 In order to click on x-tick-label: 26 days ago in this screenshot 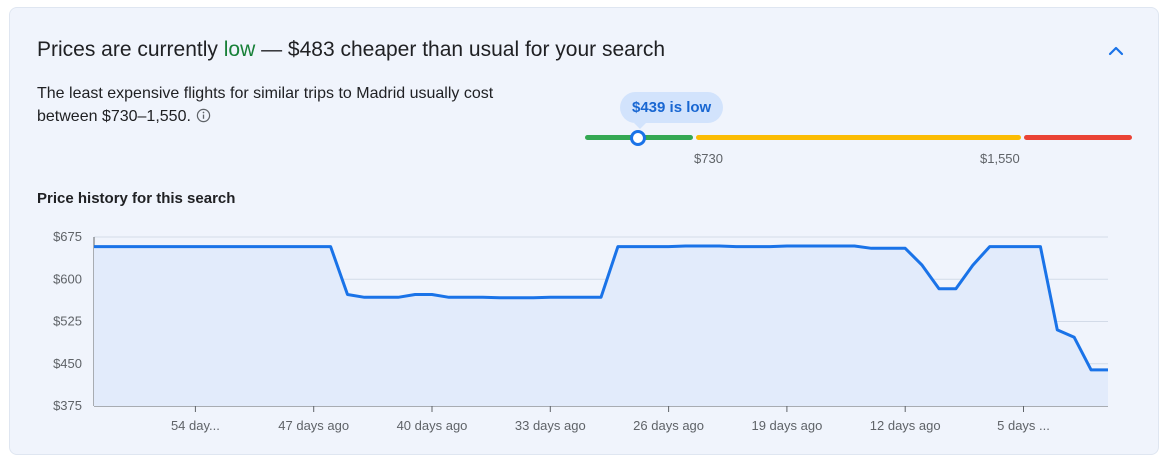, I will do `click(668, 425)`.